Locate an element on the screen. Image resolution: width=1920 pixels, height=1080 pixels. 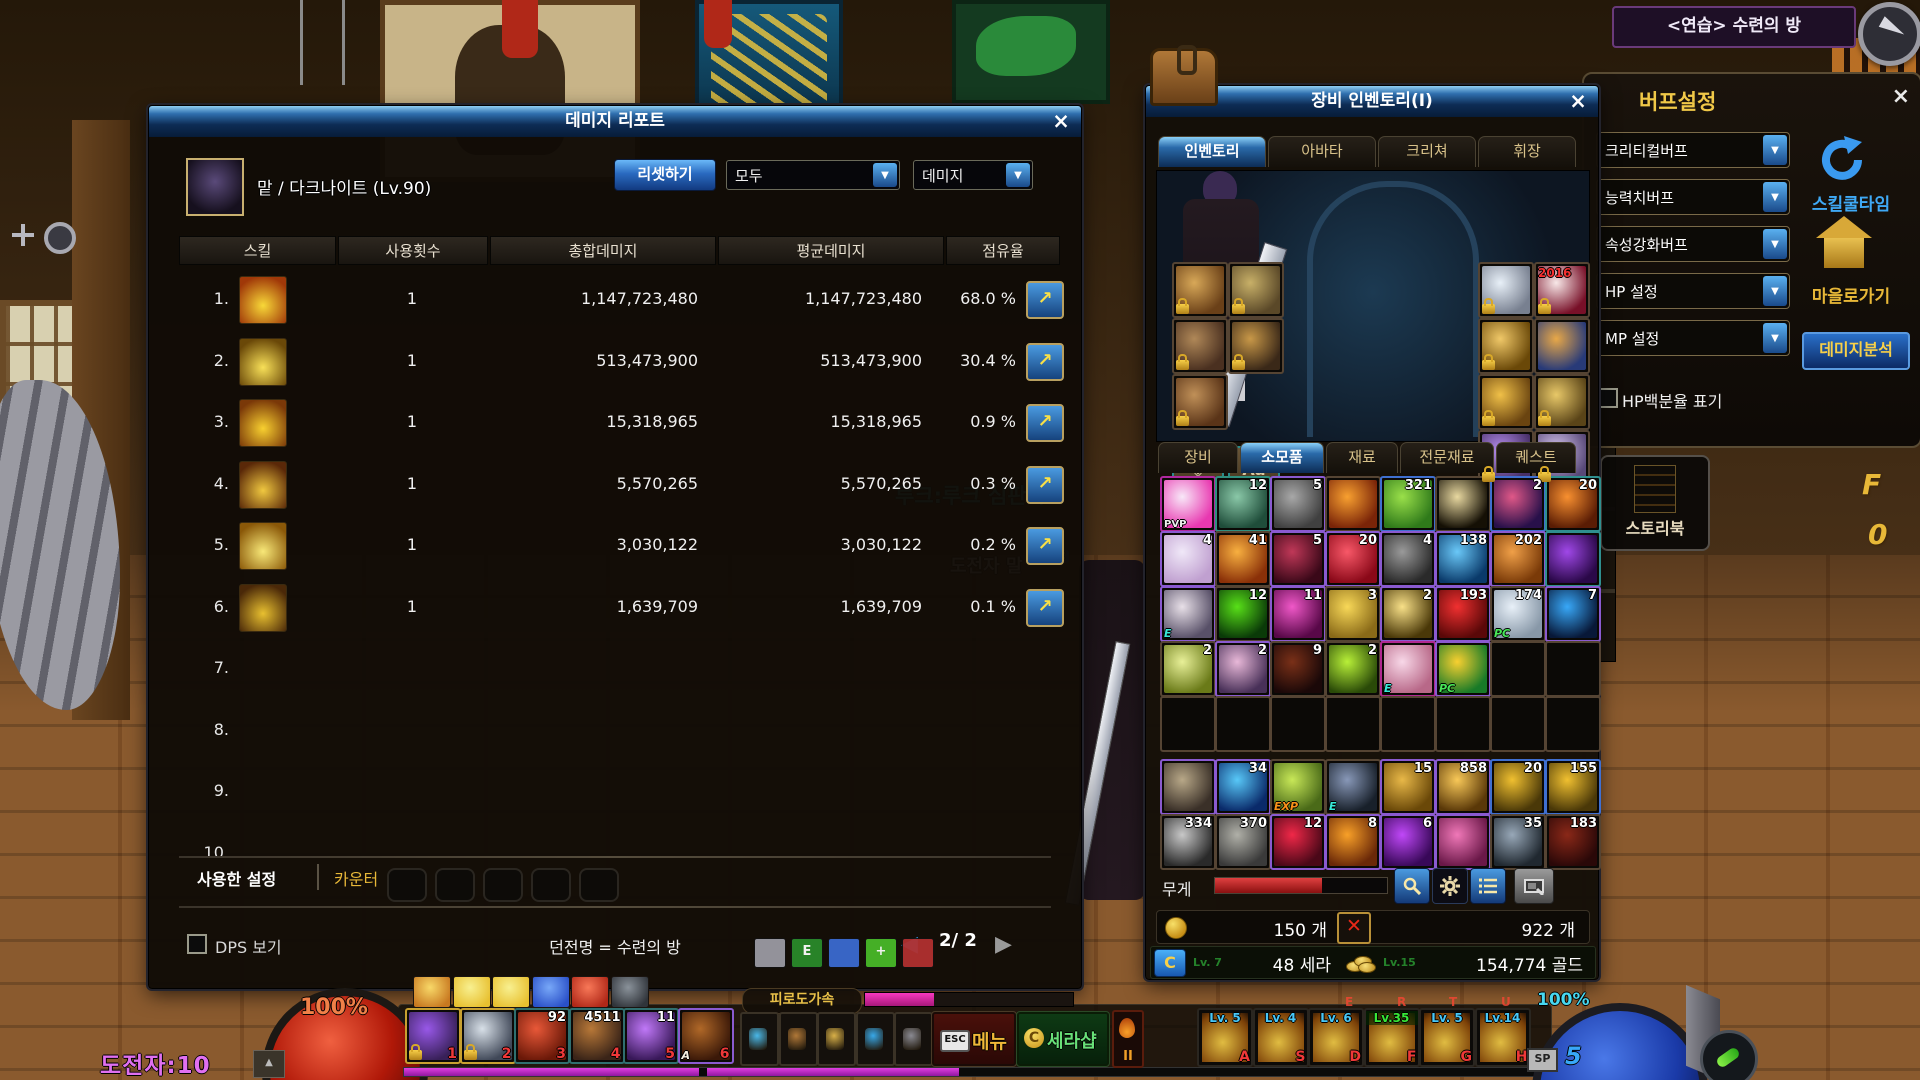
quick-slot-1: 1 is located at coordinates (433, 1036).